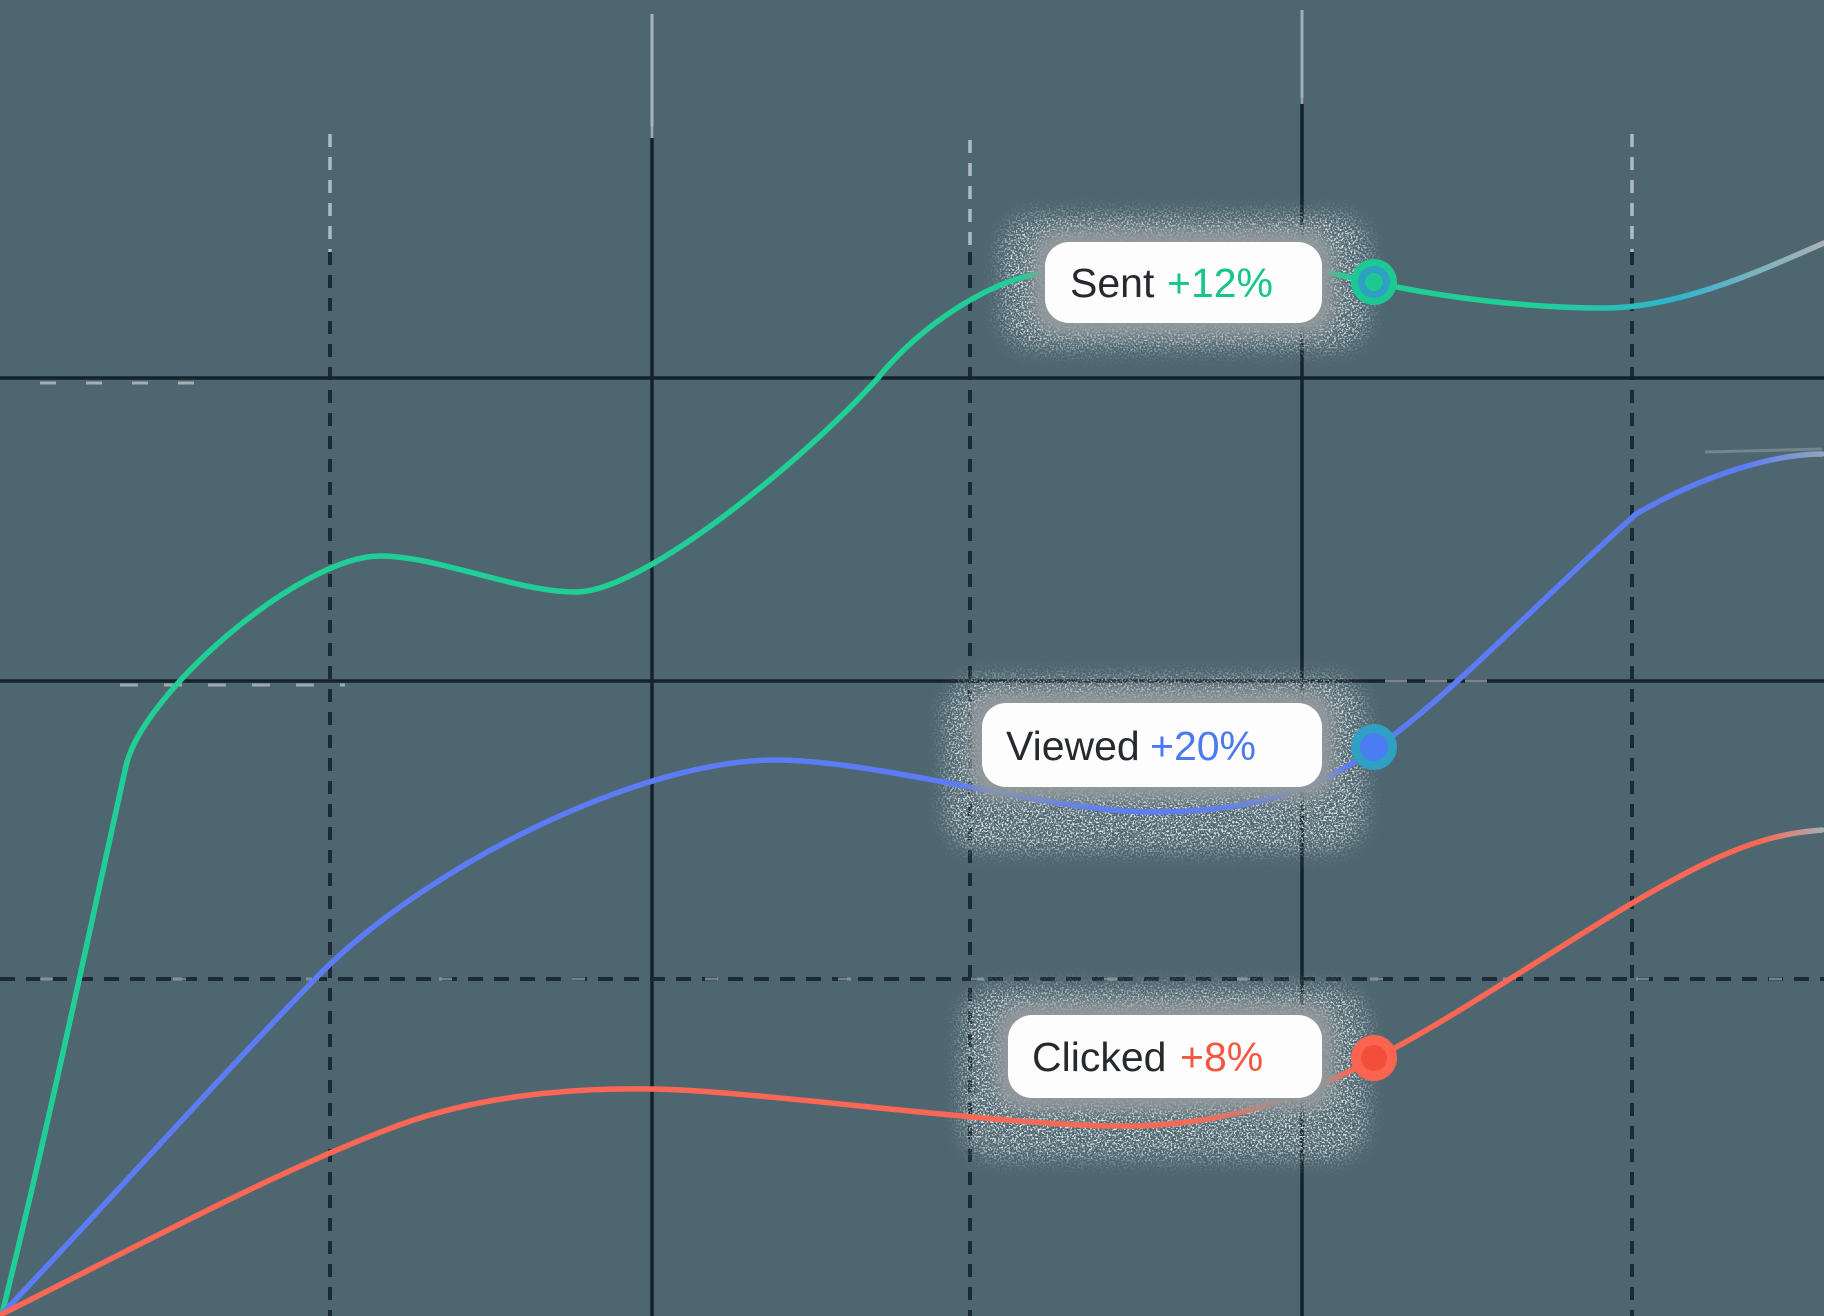 This screenshot has height=1316, width=1824. What do you see at coordinates (1099, 1057) in the screenshot?
I see `clicked-badge-label: Clicked` at bounding box center [1099, 1057].